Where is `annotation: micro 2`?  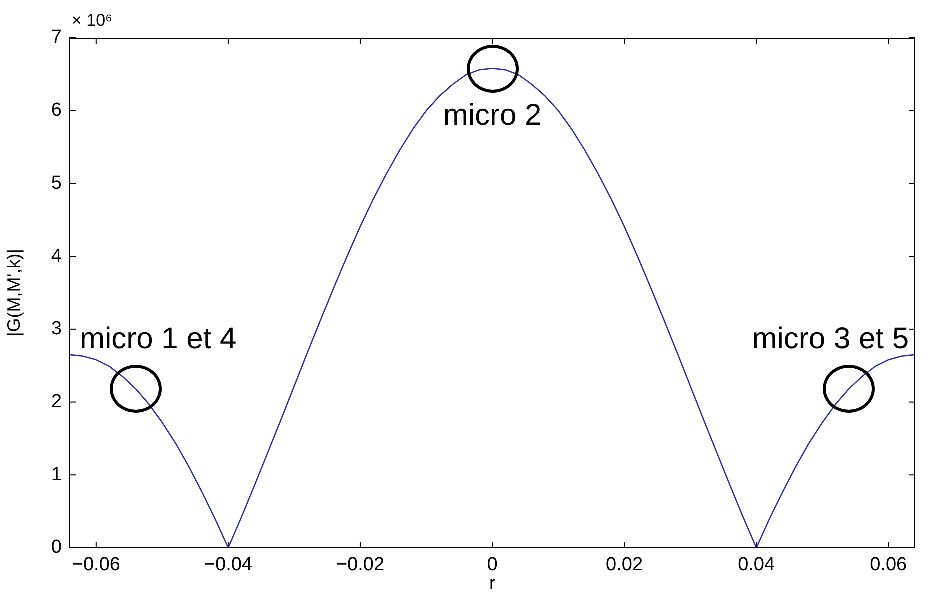 annotation: micro 2 is located at coordinates (492, 115).